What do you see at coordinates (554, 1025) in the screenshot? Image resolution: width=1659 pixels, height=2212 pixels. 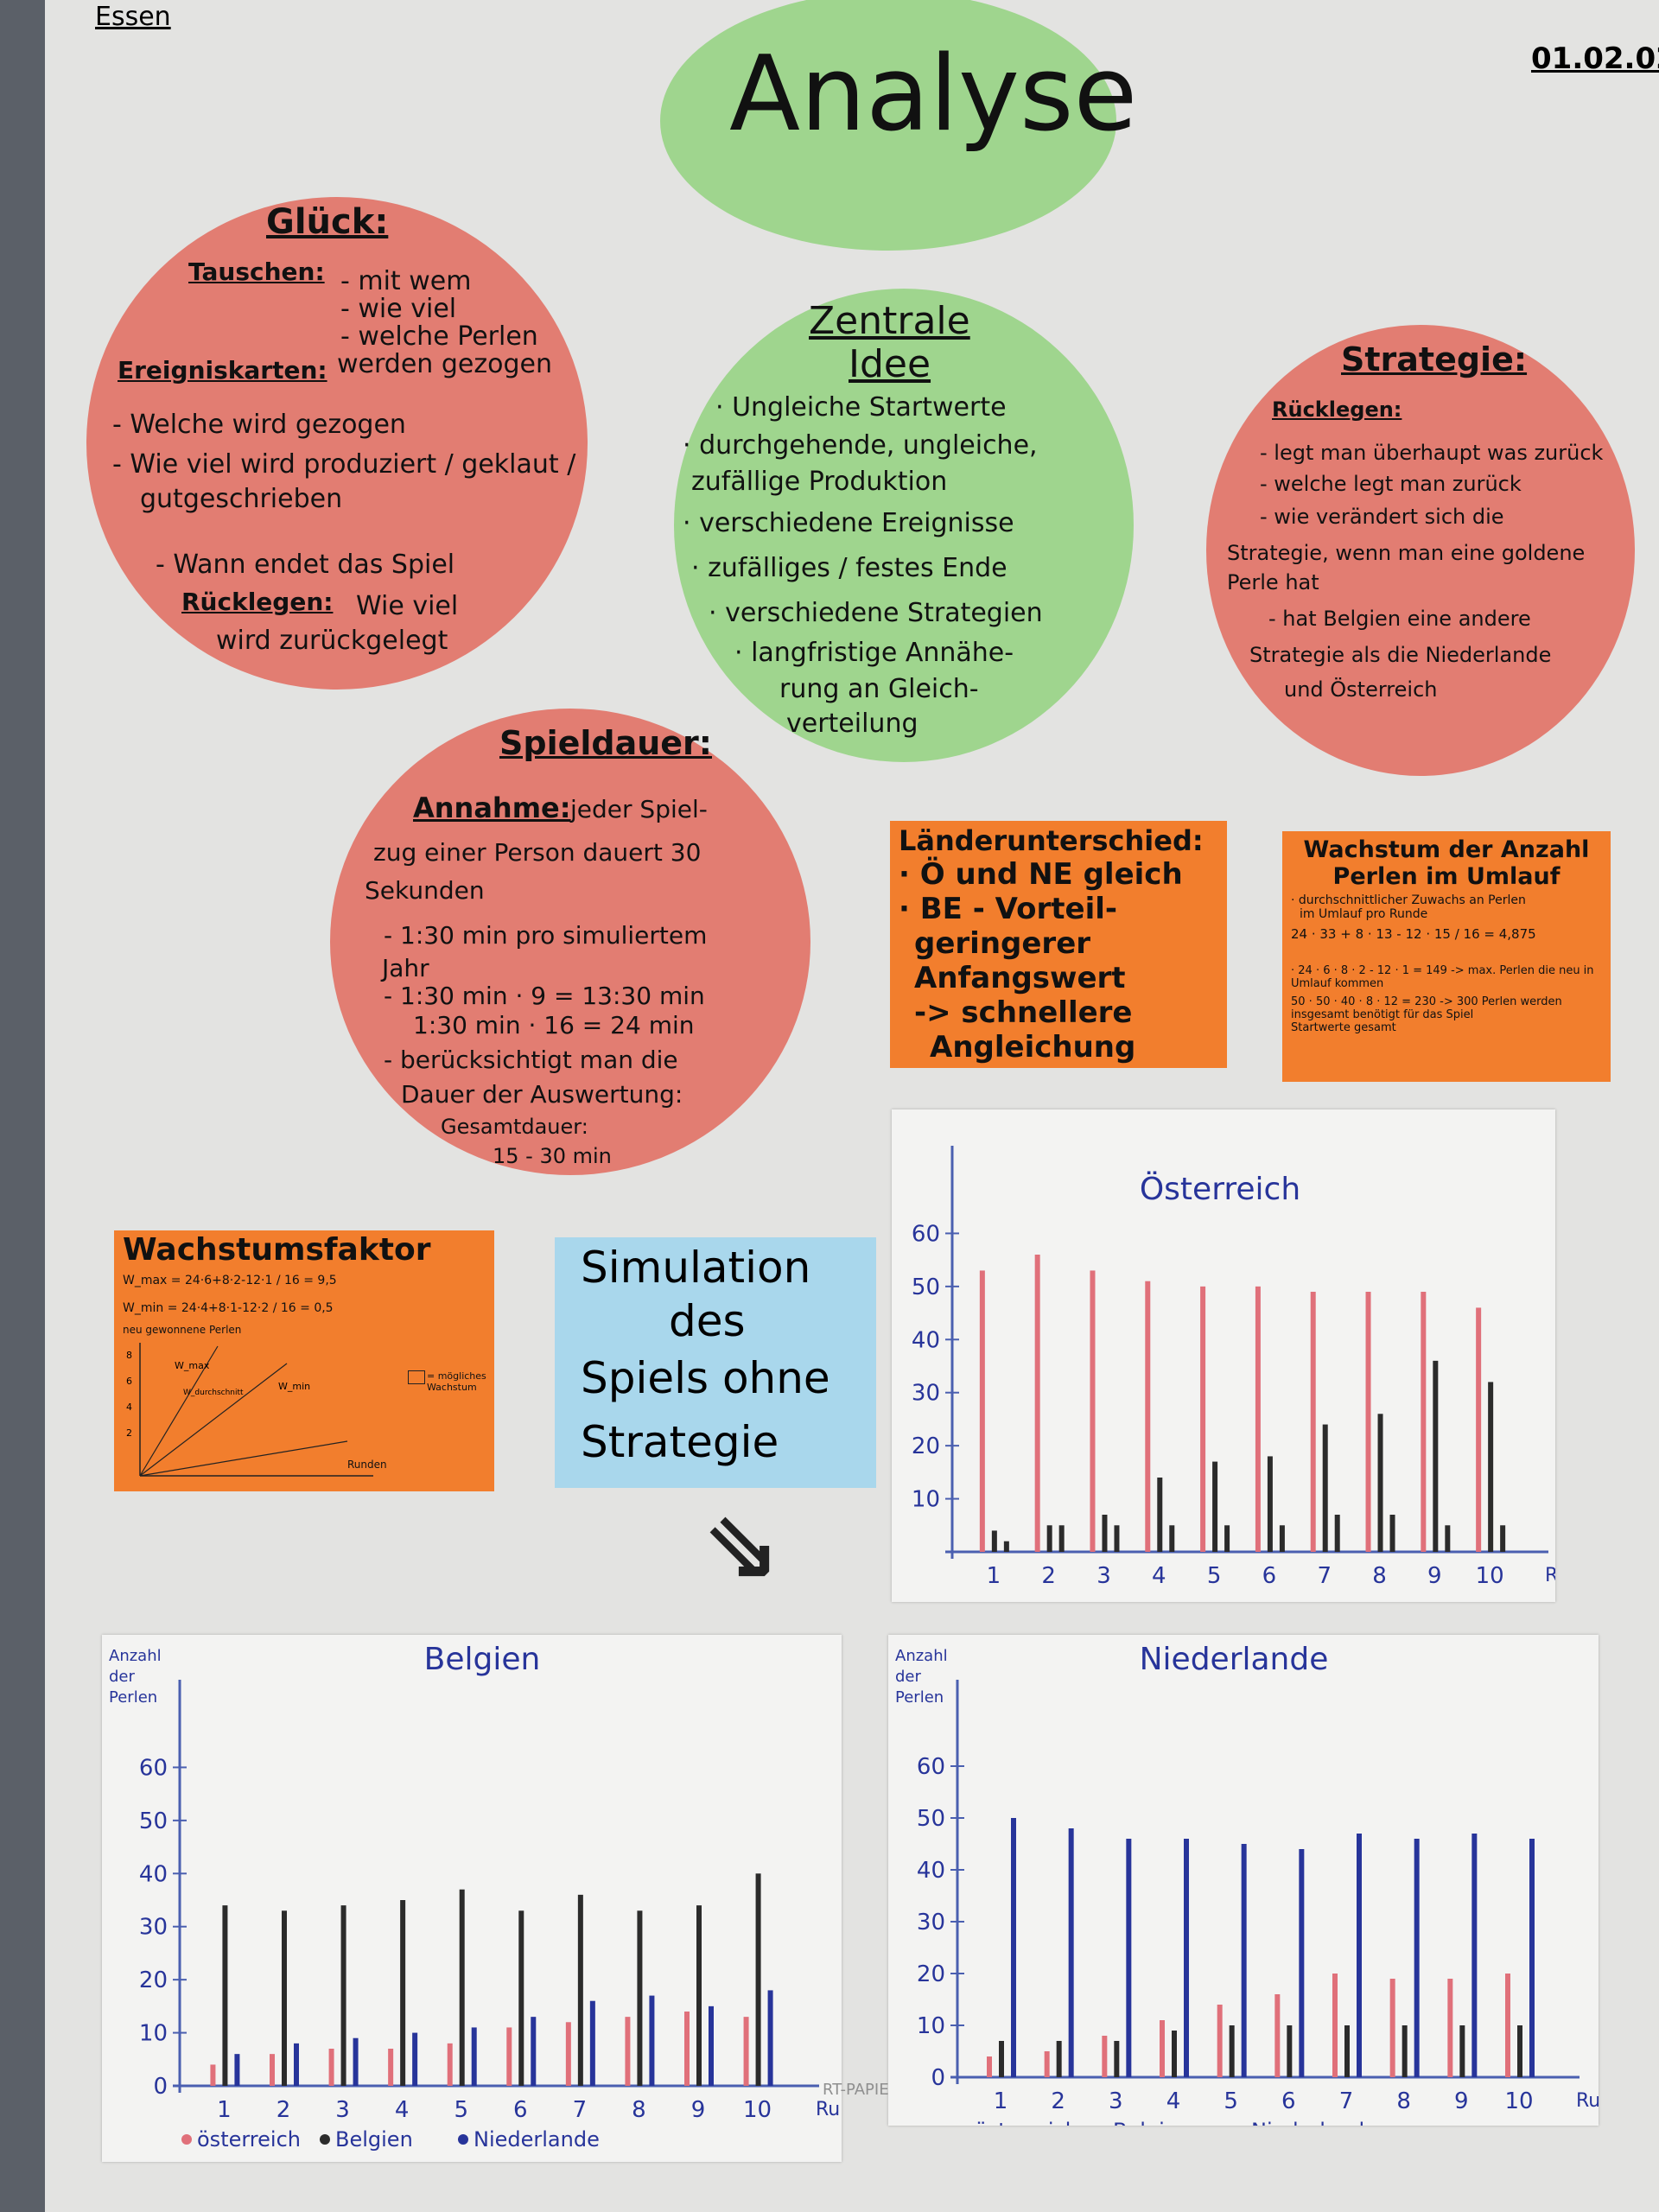 I see `spieldauer-item: 1:30 min · 16 = 24 min` at bounding box center [554, 1025].